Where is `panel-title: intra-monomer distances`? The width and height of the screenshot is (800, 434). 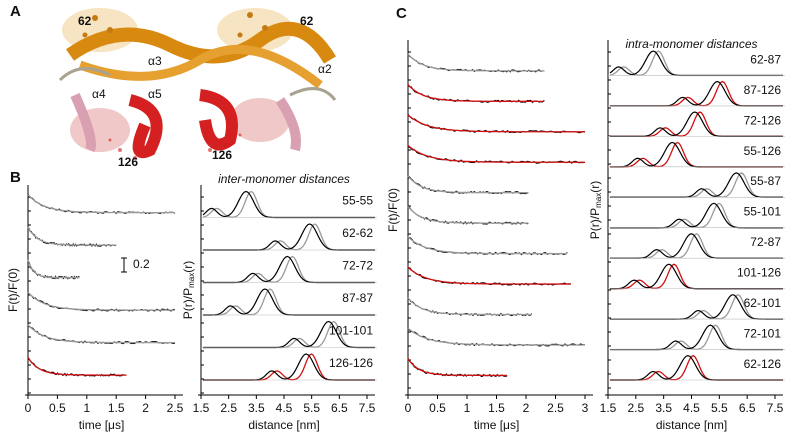
panel-title: intra-monomer distances is located at coordinates (691, 44).